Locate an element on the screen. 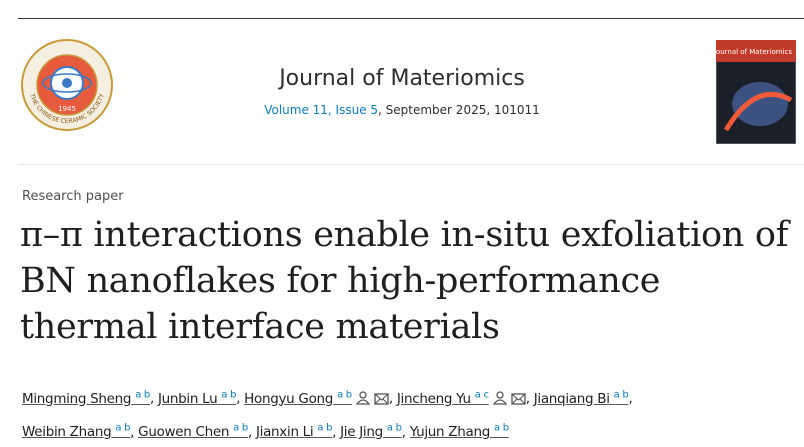 The height and width of the screenshot is (447, 804). author-name: Yujun Zhang is located at coordinates (450, 432).